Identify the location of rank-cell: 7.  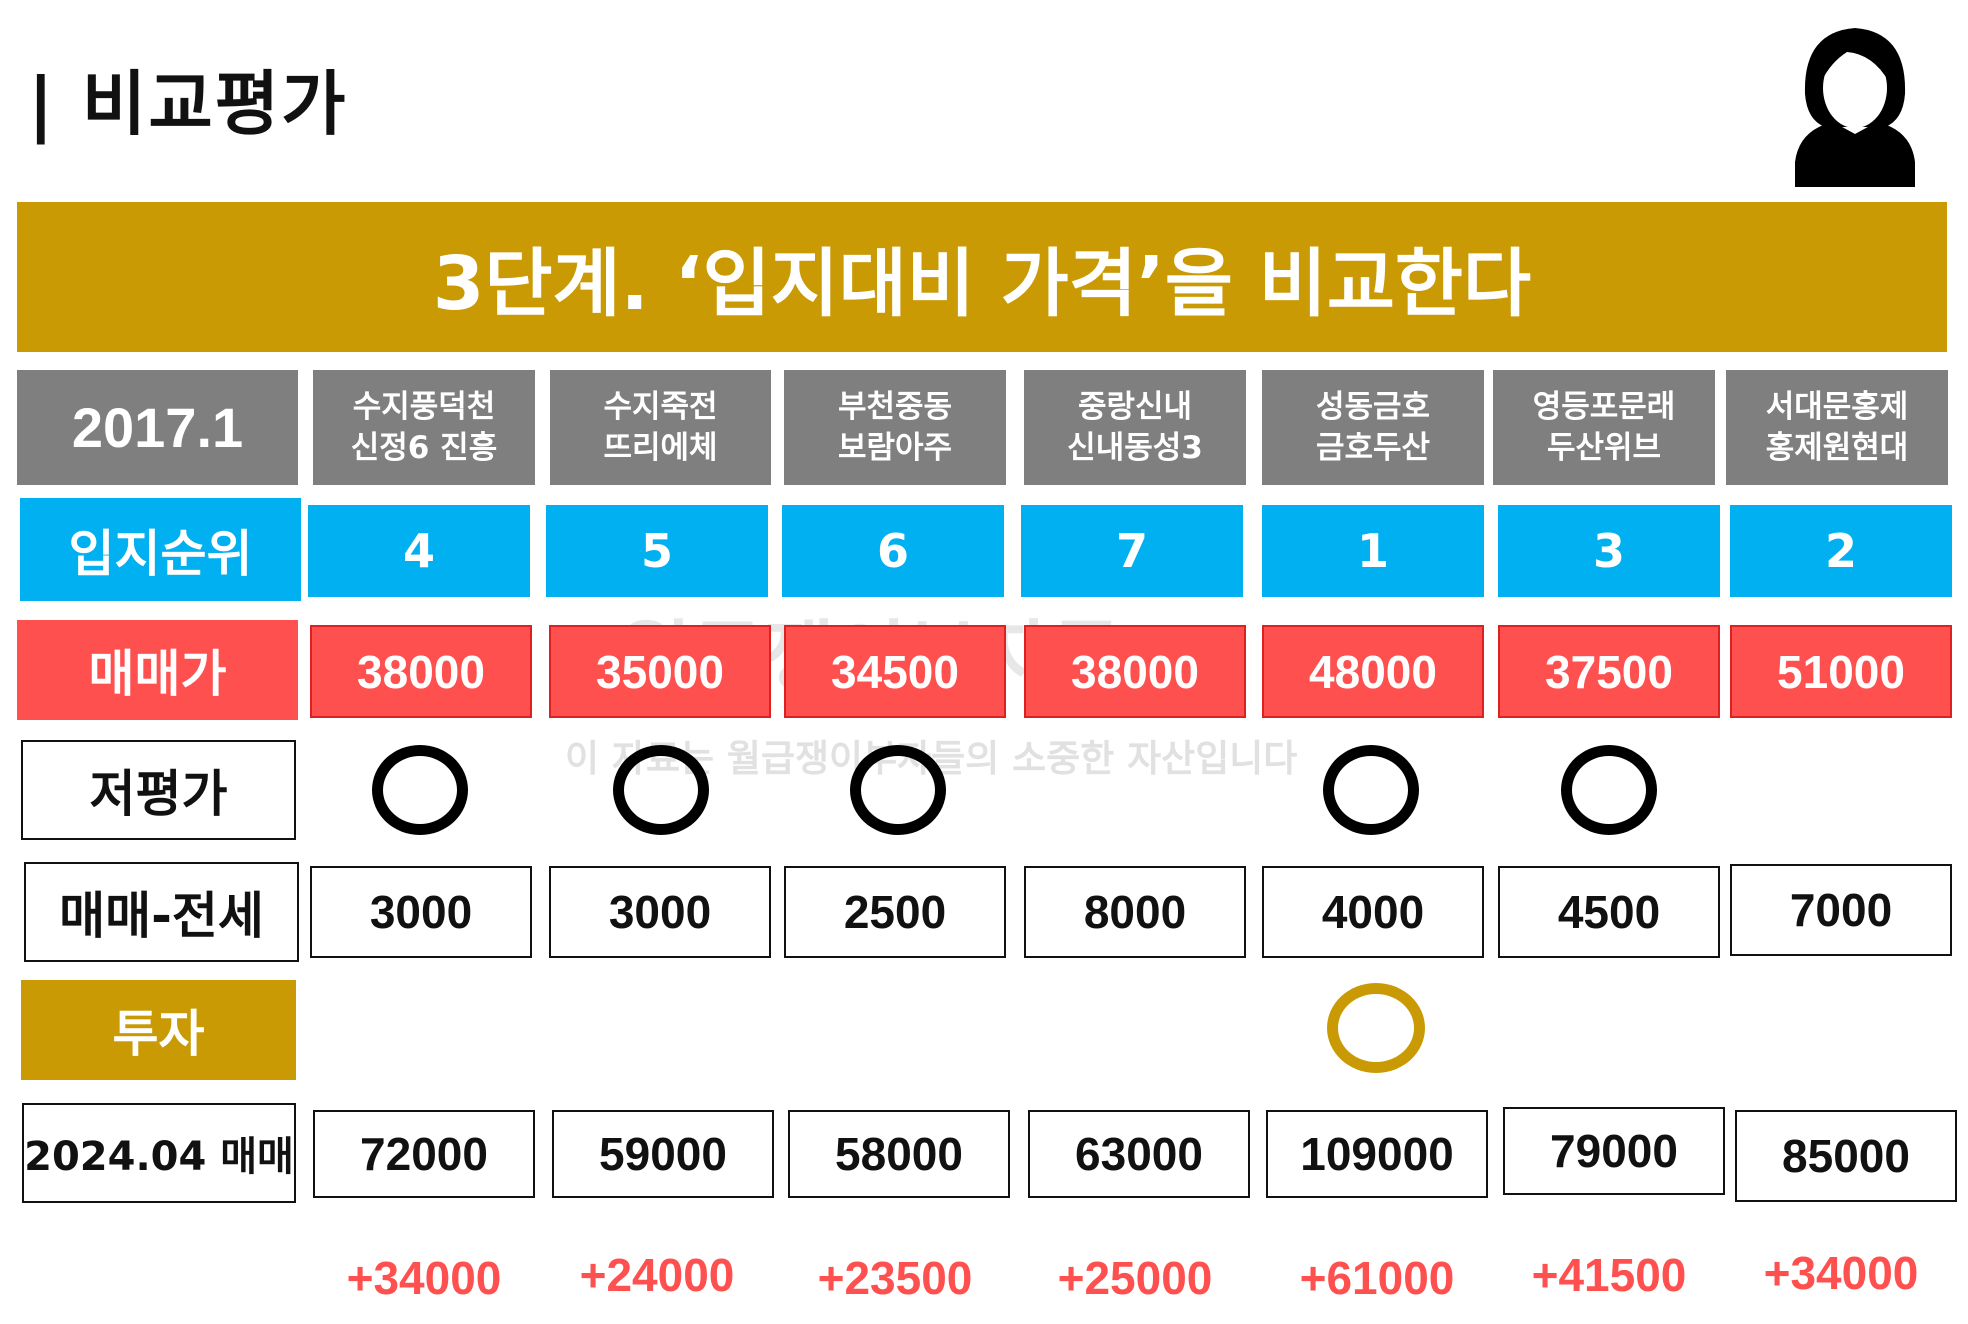
(1132, 551).